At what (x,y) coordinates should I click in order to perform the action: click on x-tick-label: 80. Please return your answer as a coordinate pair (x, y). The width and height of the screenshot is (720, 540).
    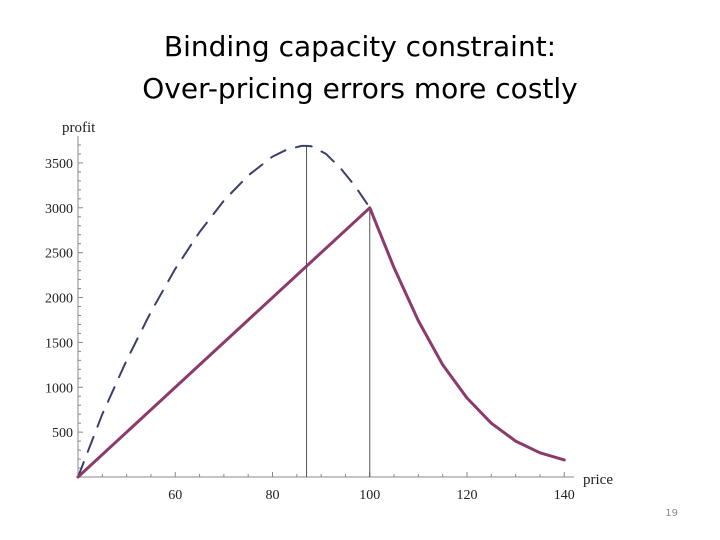
    Looking at the image, I should click on (273, 495).